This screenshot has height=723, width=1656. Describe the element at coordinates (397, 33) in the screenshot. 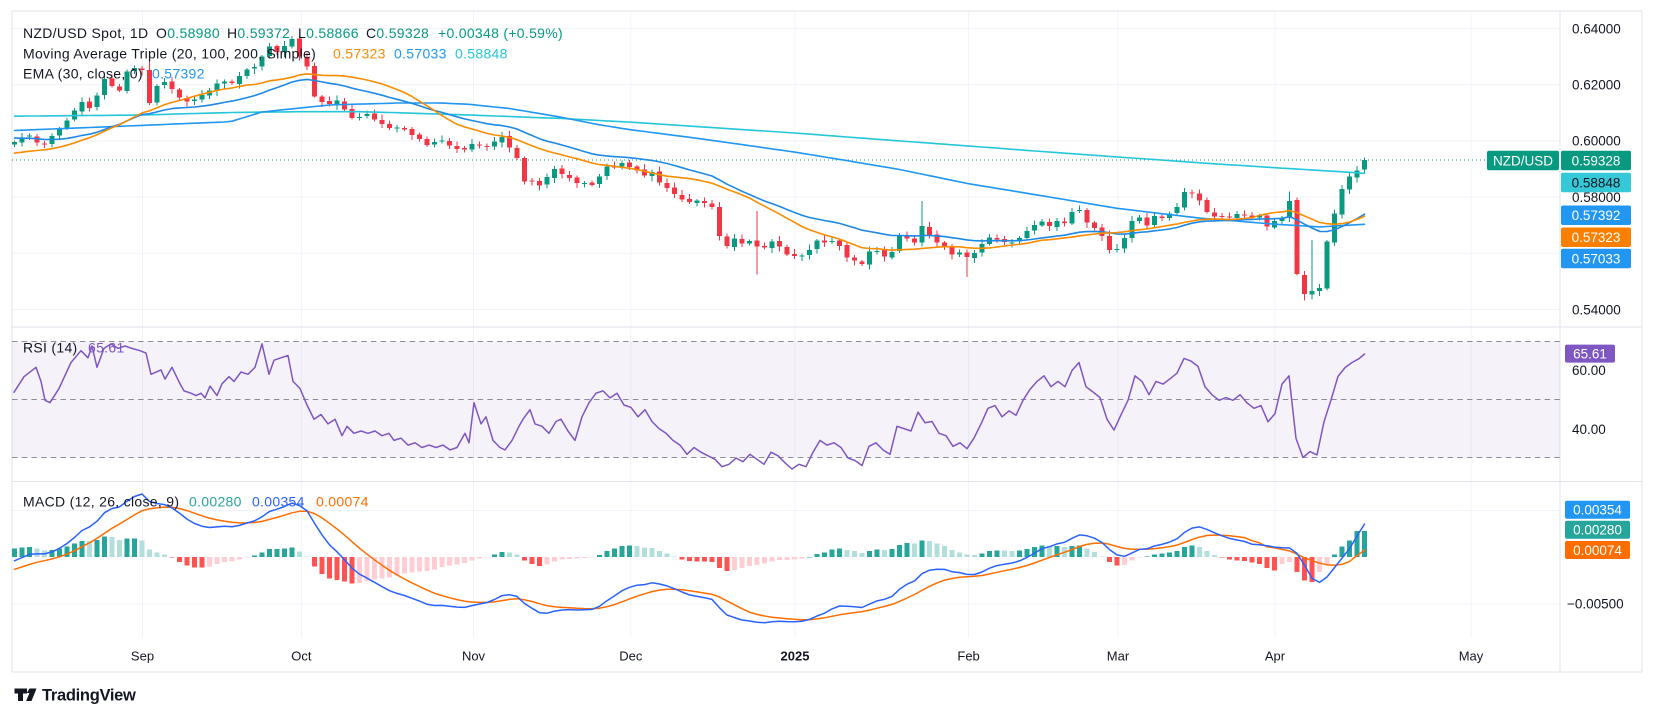

I see `svg-text: C0.59328` at that location.